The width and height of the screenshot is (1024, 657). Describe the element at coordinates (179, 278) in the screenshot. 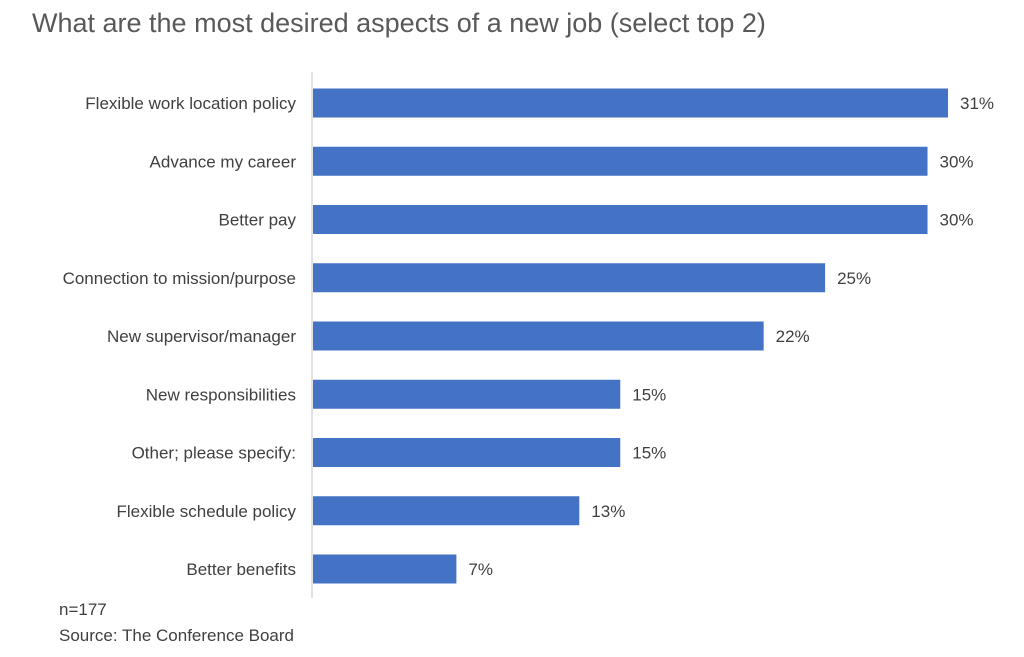

I see `category-label: Connection to mission/purpose` at that location.